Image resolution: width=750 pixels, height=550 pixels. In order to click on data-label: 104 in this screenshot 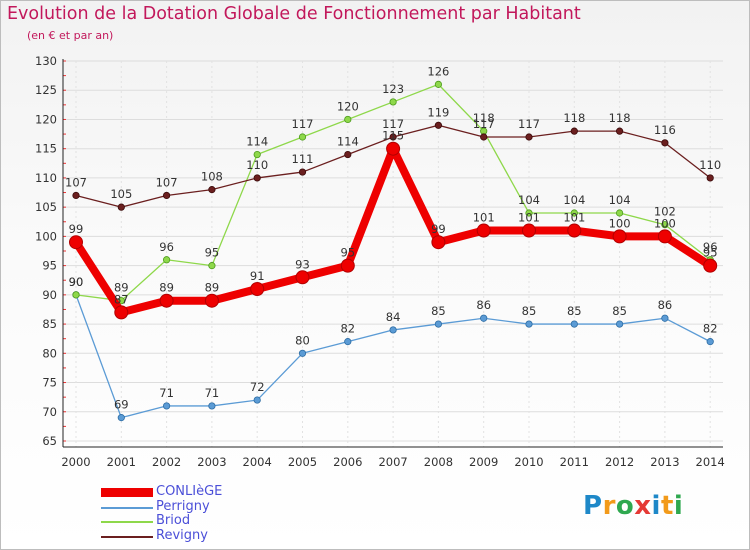, I will do `click(620, 200)`.